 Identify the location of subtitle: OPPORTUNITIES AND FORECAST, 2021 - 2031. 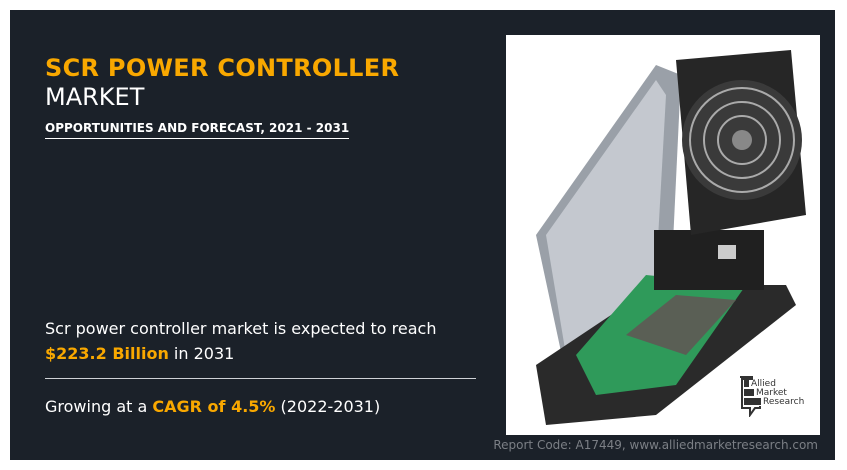
(197, 130).